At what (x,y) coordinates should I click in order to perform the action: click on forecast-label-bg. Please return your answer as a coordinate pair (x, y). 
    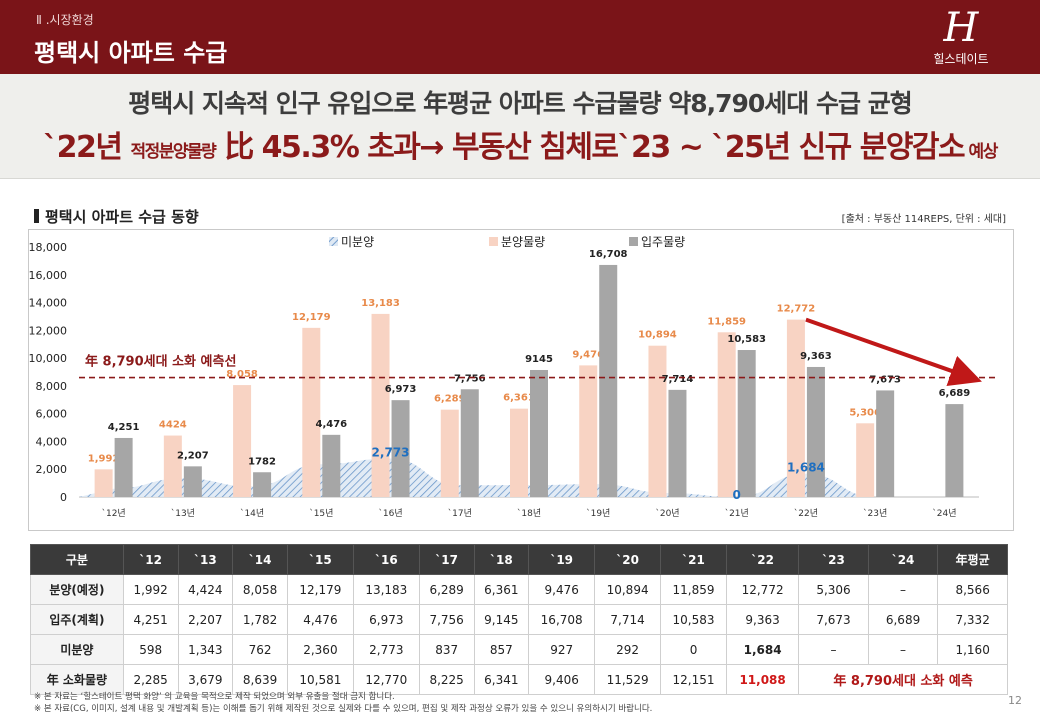
    Looking at the image, I should click on (169, 359).